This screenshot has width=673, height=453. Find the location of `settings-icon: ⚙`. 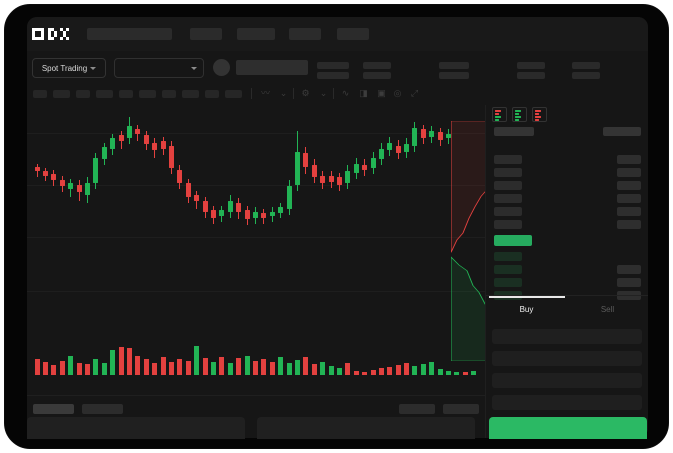

settings-icon: ⚙ is located at coordinates (305, 93).